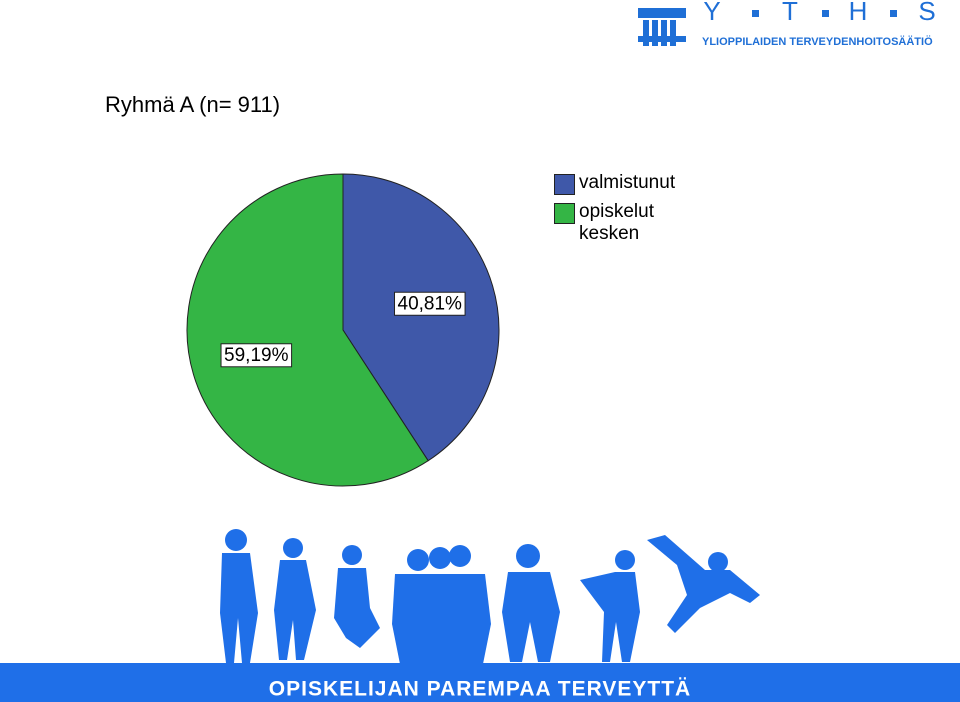 This screenshot has width=960, height=702. What do you see at coordinates (616, 222) in the screenshot?
I see `legend-label: opiskelut kesken` at bounding box center [616, 222].